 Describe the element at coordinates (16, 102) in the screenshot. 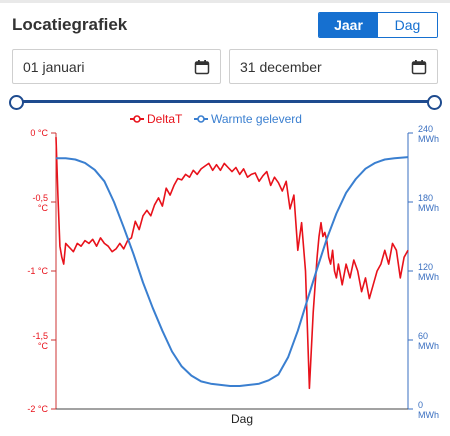

I see `slider-start-handle` at that location.